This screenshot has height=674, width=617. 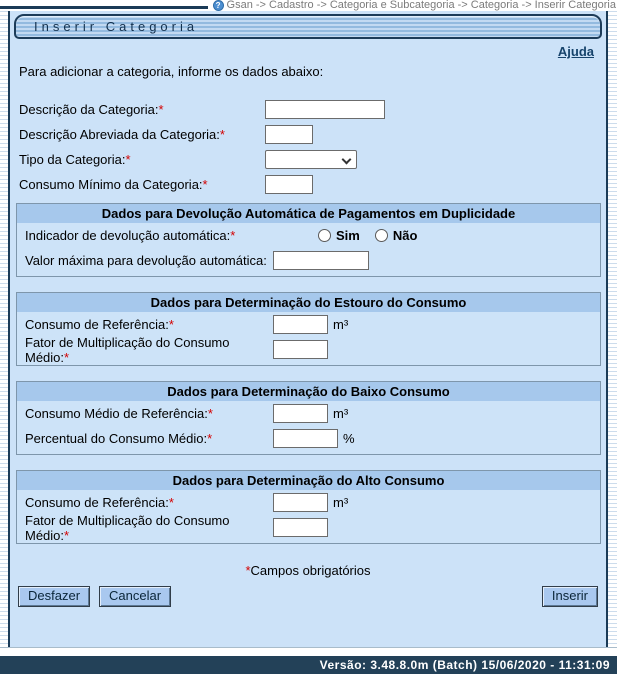 I want to click on consumo-minimo-input, so click(x=289, y=184).